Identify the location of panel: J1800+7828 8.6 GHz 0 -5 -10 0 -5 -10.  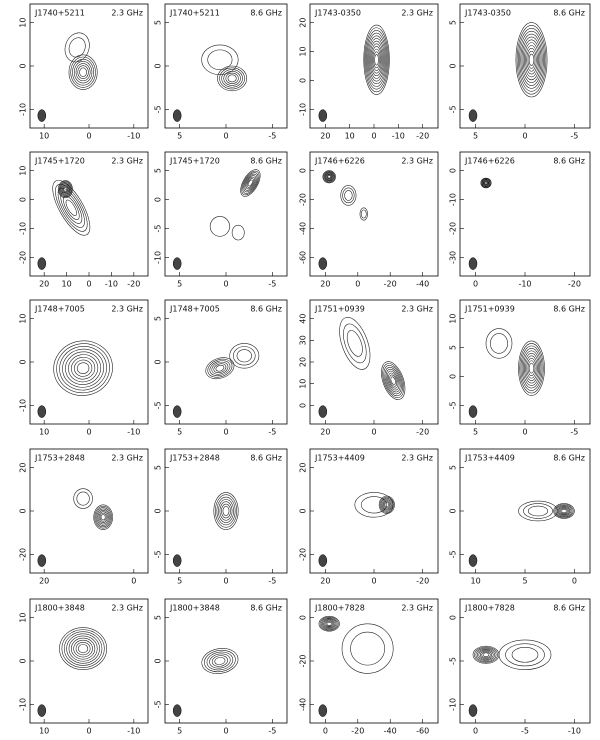
(520, 667).